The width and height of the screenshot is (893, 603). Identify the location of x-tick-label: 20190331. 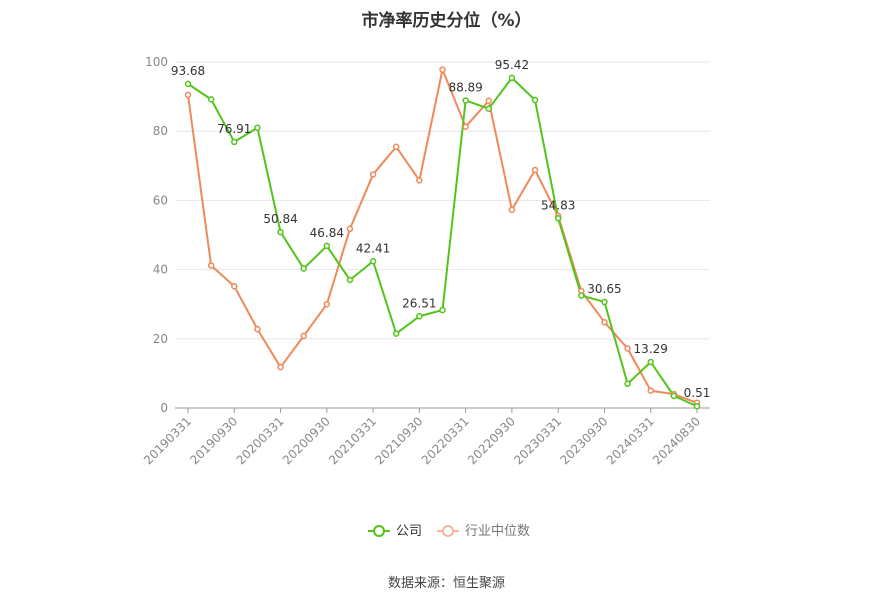
(167, 440).